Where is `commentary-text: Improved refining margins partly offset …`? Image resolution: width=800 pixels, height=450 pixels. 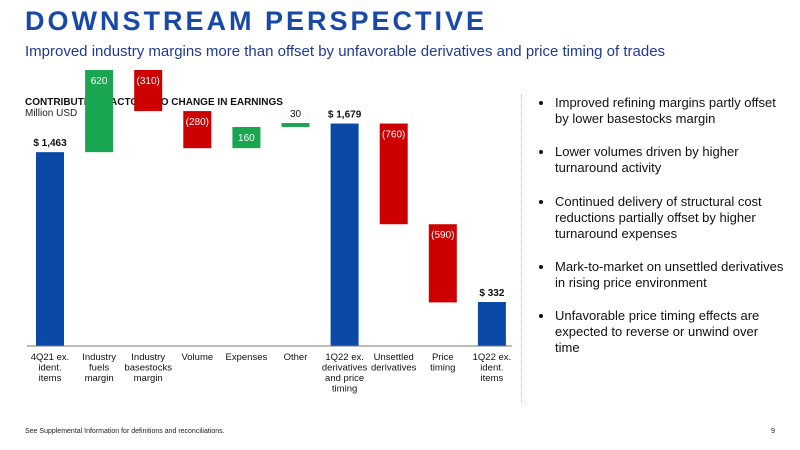 commentary-text: Improved refining margins partly offset … is located at coordinates (665, 110).